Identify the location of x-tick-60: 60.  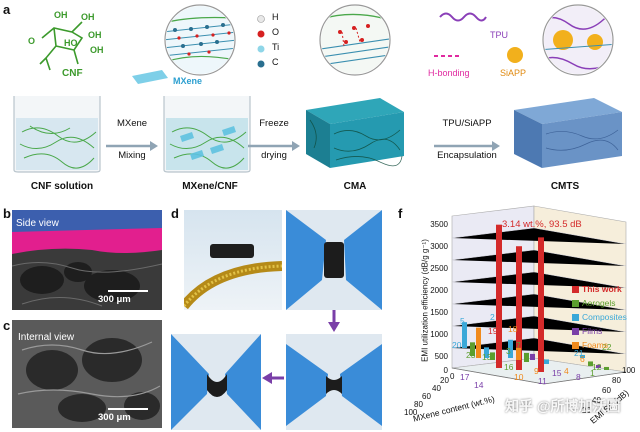
(426, 396).